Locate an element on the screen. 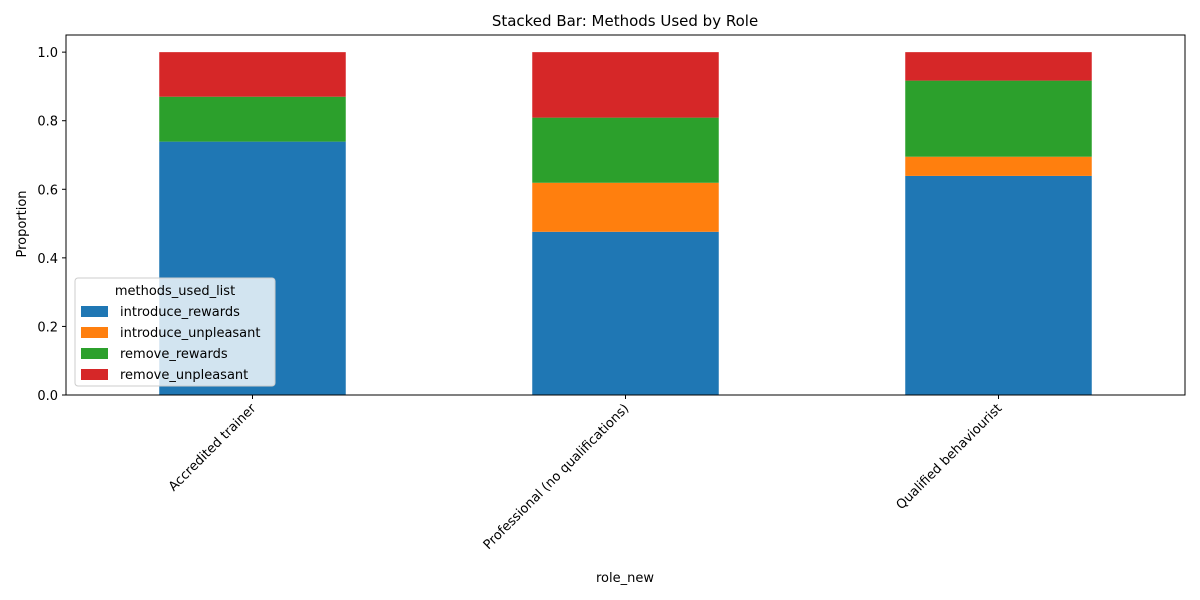 Image resolution: width=1200 pixels, height=600 pixels. x-tick-label: Professional (no qualifications) is located at coordinates (557, 477).